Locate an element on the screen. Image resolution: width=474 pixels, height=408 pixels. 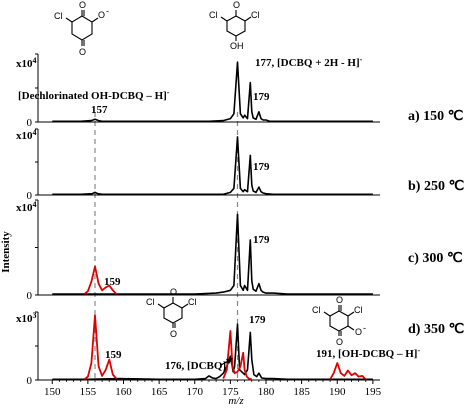
annotation-179-d: 179 is located at coordinates (257, 320).